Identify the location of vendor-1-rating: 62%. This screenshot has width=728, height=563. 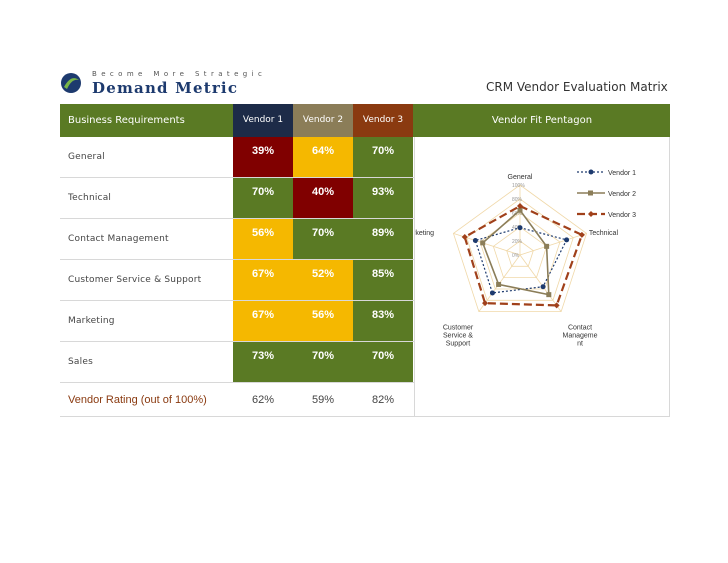
(263, 400).